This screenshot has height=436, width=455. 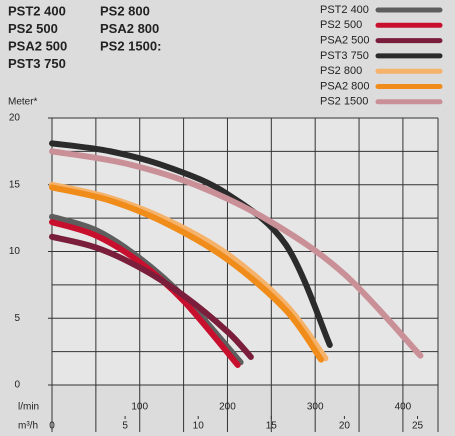 What do you see at coordinates (130, 45) in the screenshot?
I see `header-label: PS2 1500:` at bounding box center [130, 45].